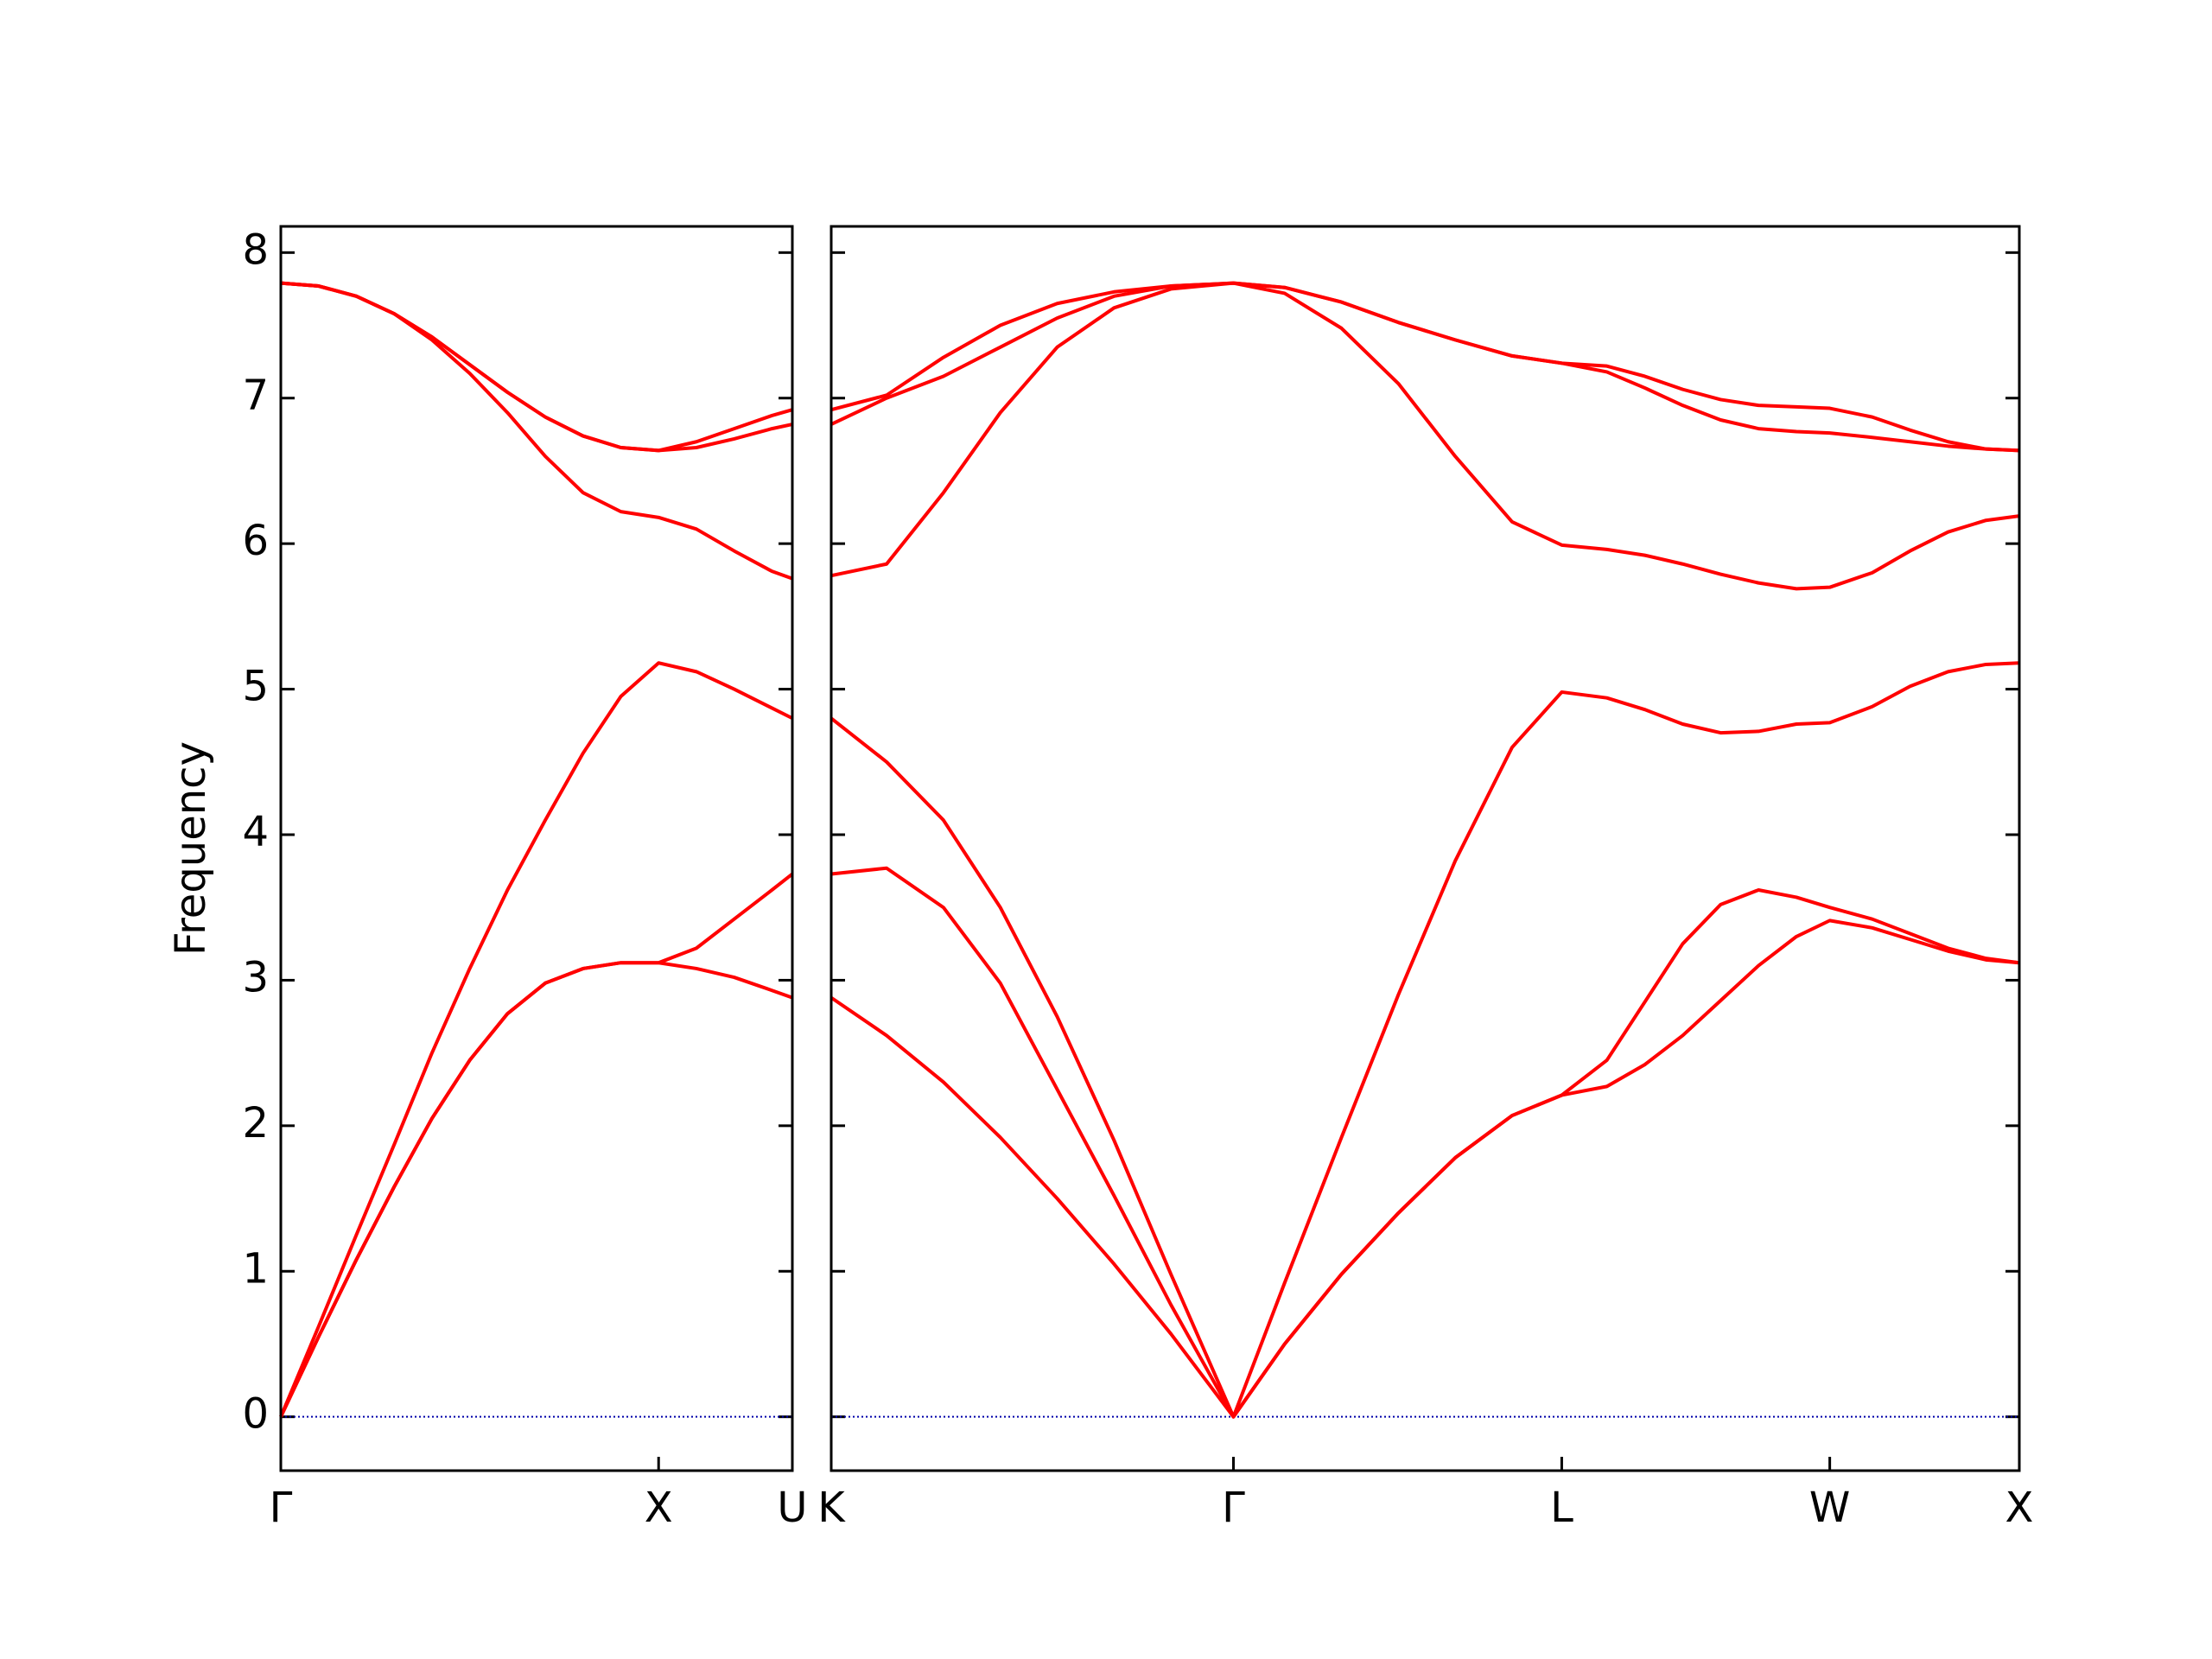 The width and height of the screenshot is (2212, 1659). I want to click on x-tick-label: K, so click(831, 1508).